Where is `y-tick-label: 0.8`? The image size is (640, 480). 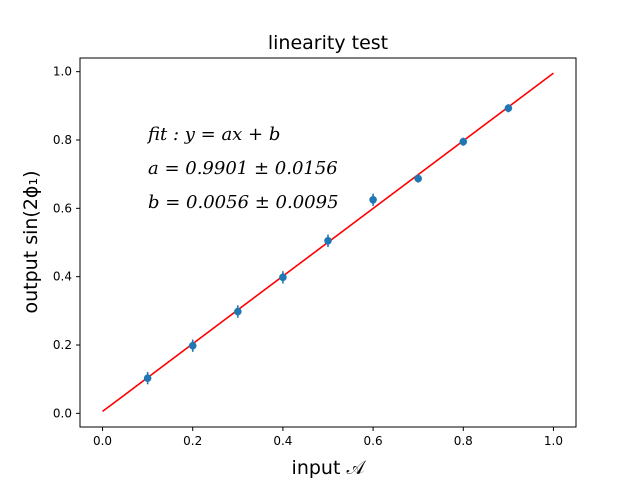 y-tick-label: 0.8 is located at coordinates (62, 140).